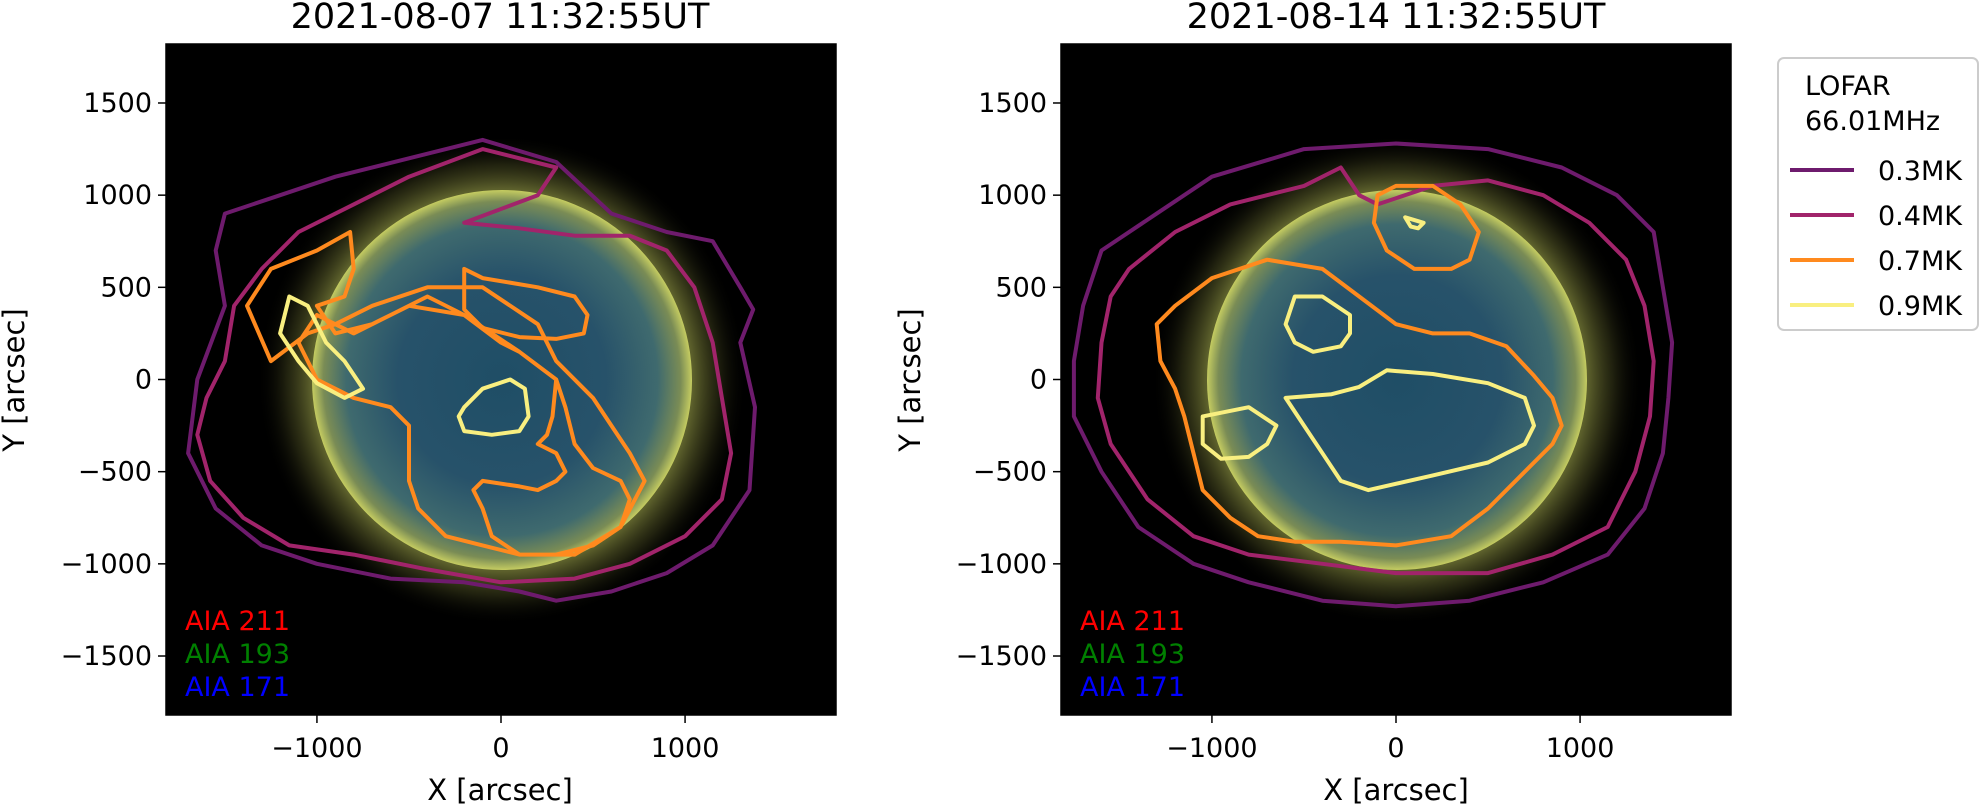 The width and height of the screenshot is (1984, 805). I want to click on legend-entries: 0.3MK 0.4MK 0.7MK 0.9MK, so click(1876, 239).